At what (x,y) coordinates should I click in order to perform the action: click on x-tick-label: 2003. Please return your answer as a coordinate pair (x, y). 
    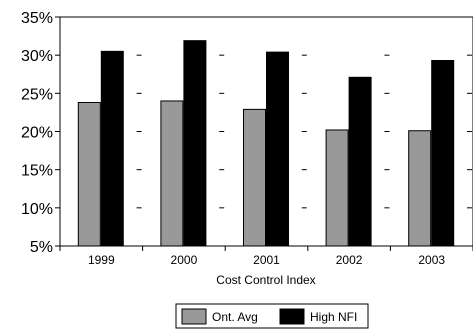
    Looking at the image, I should click on (431, 260).